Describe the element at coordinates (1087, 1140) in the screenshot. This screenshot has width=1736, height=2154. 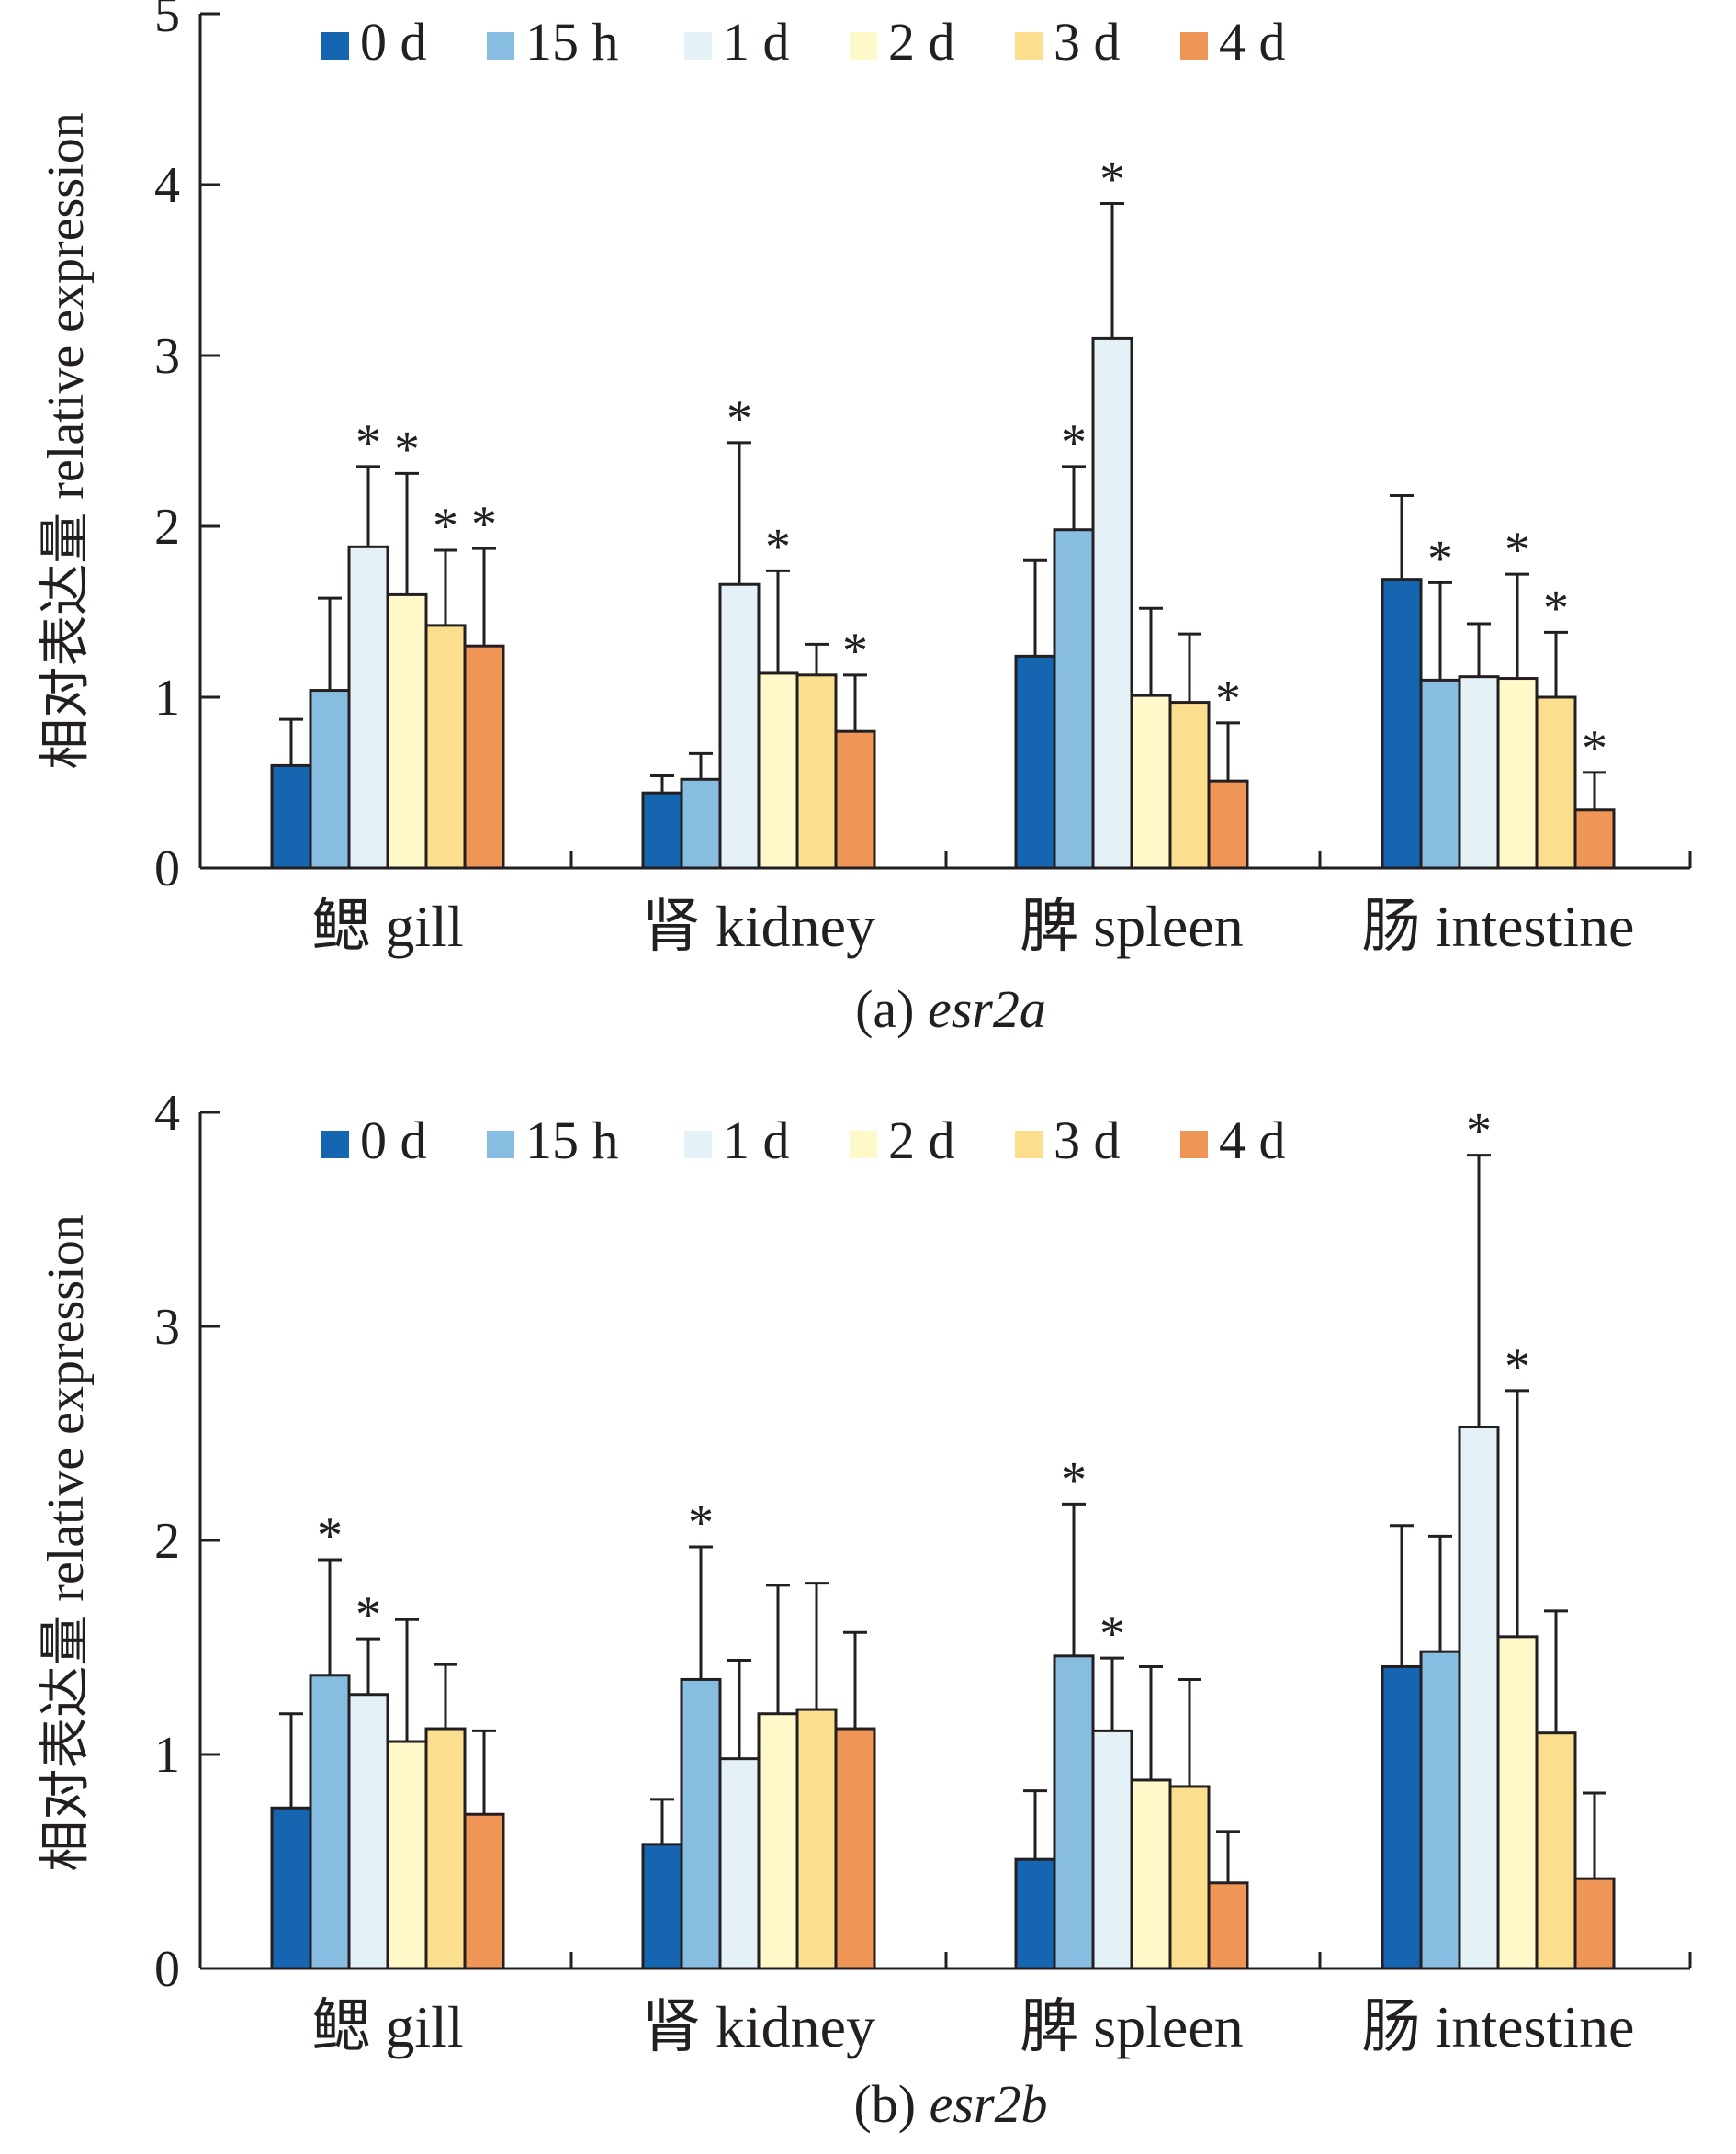
I see `legend-label: 3 d` at that location.